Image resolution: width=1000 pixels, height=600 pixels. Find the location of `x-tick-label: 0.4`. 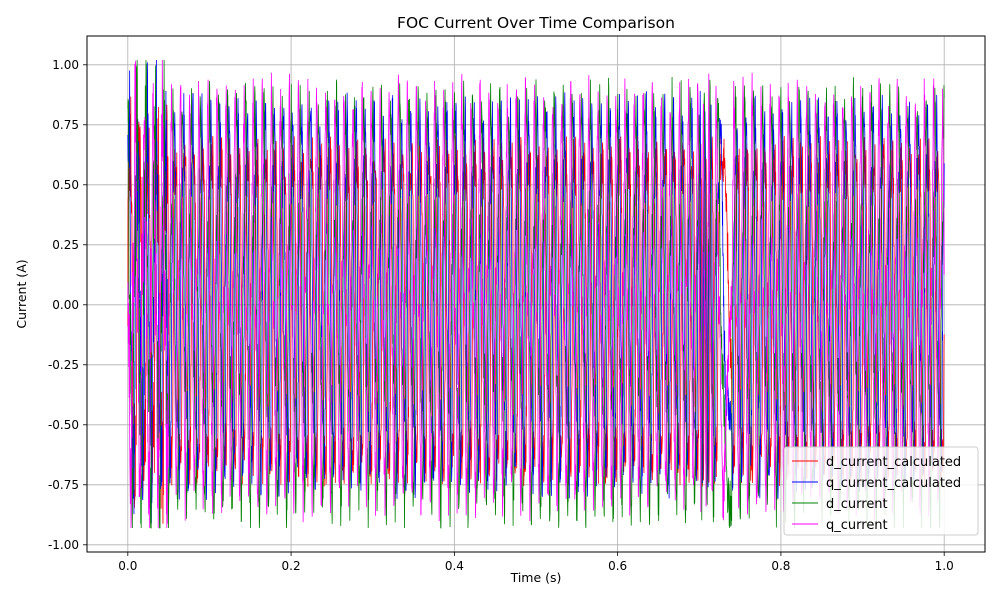

x-tick-label: 0.4 is located at coordinates (454, 566).